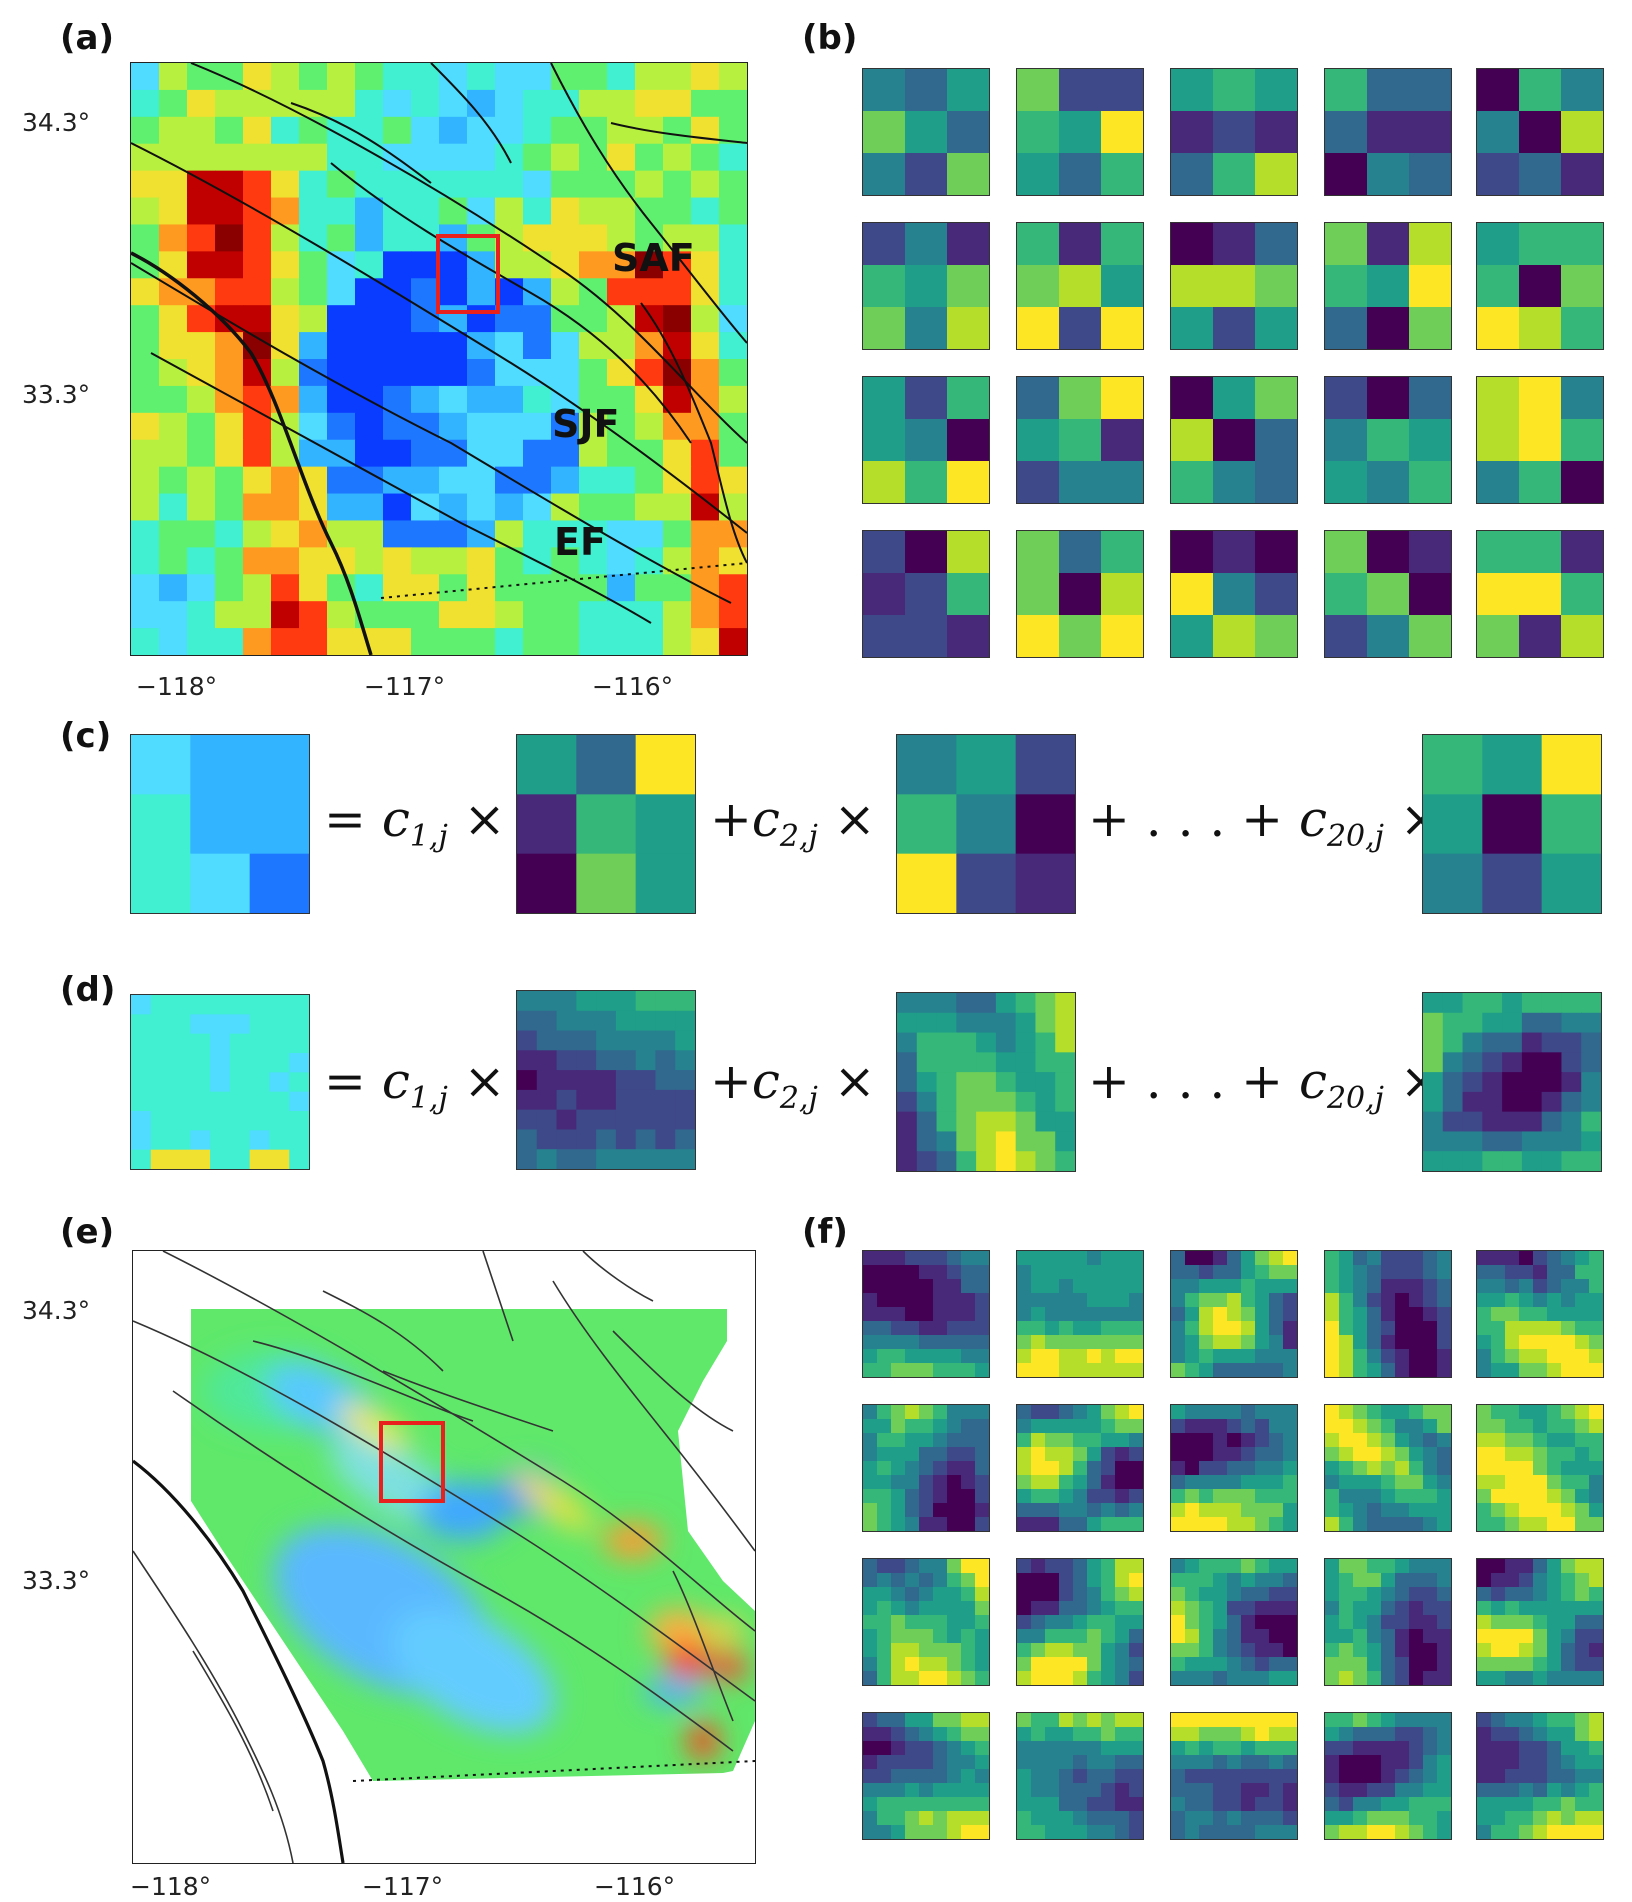 The width and height of the screenshot is (1632, 1902). I want to click on panel-label-a: (a), so click(87, 38).